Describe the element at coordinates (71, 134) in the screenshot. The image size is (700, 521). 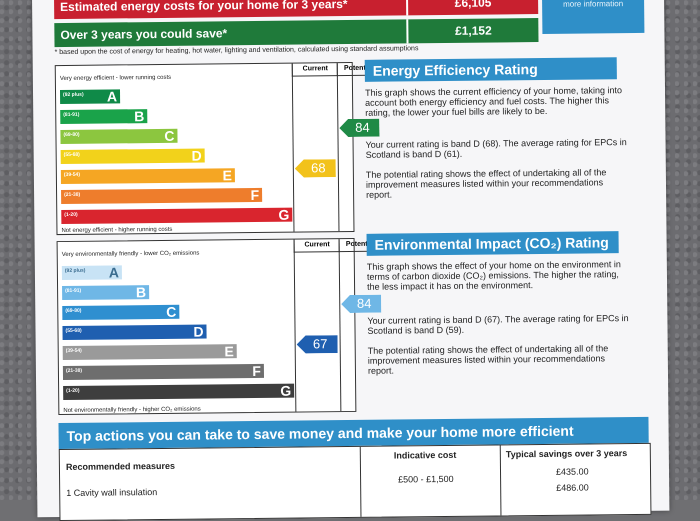
I see `energy-band-range: (69-80)` at that location.